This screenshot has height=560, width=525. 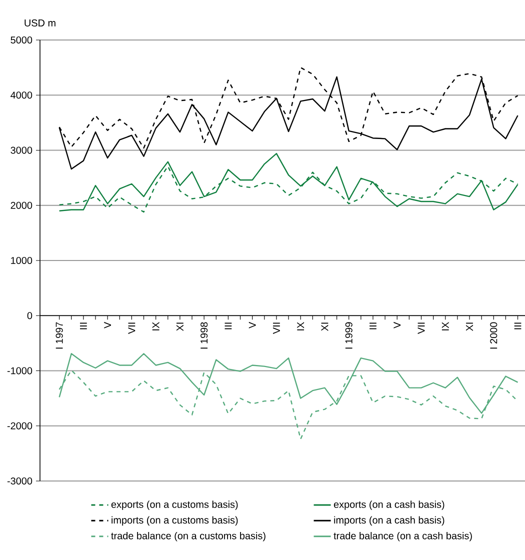 What do you see at coordinates (494, 335) in the screenshot?
I see `x-tick-label: I 2000` at bounding box center [494, 335].